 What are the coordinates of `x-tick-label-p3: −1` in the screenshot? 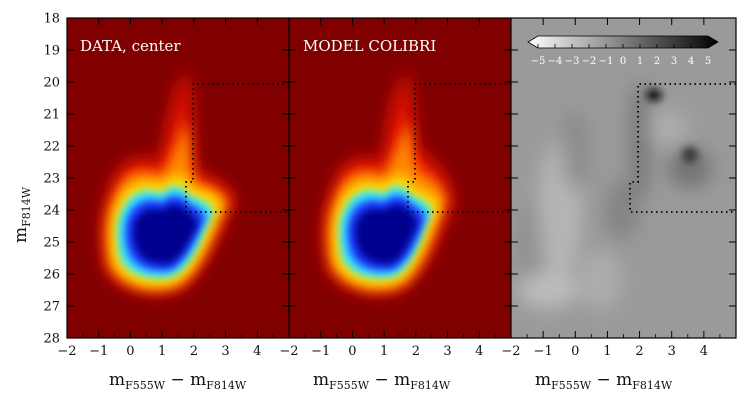 It's located at (543, 351).